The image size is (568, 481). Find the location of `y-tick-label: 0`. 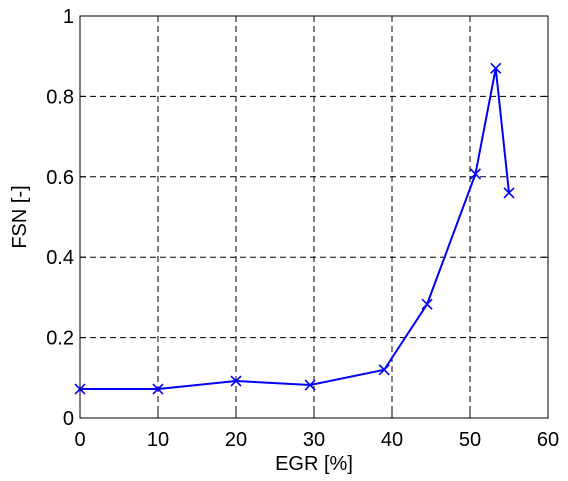

y-tick-label: 0 is located at coordinates (68, 419).